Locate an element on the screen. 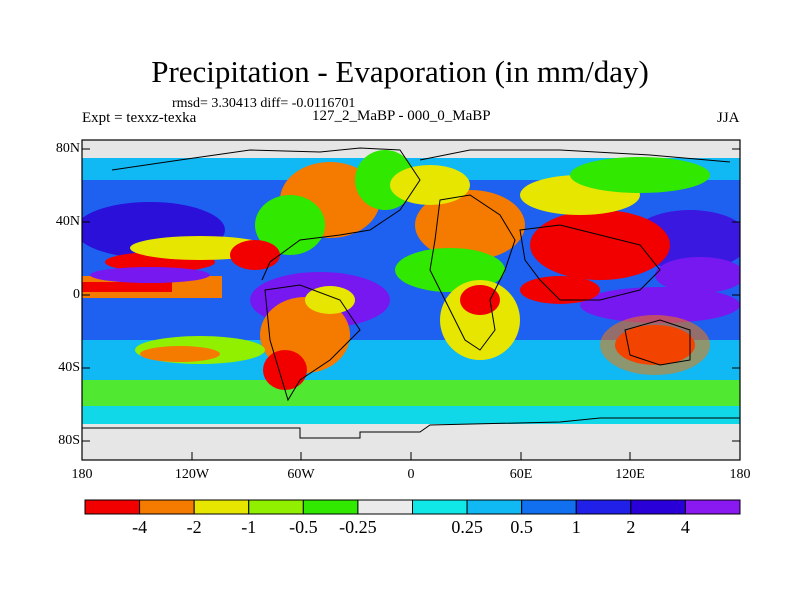 Image resolution: width=800 pixels, height=600 pixels. season-label: JJA is located at coordinates (728, 118).